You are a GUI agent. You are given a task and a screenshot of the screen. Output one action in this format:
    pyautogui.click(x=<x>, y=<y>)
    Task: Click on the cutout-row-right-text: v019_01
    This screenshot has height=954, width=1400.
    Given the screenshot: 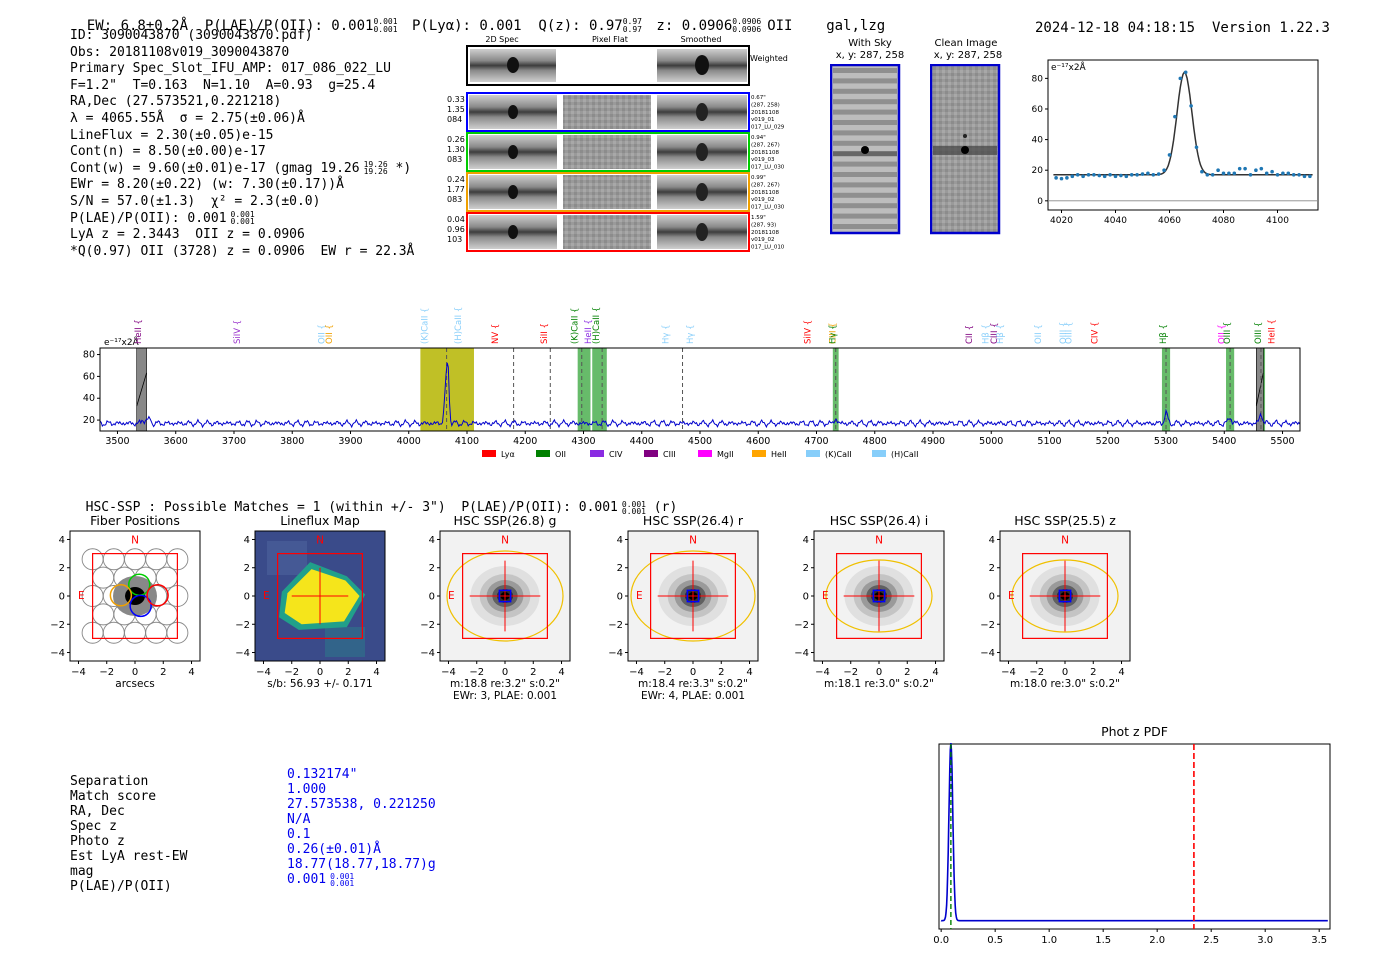 What is the action you would take?
    pyautogui.click(x=763, y=120)
    